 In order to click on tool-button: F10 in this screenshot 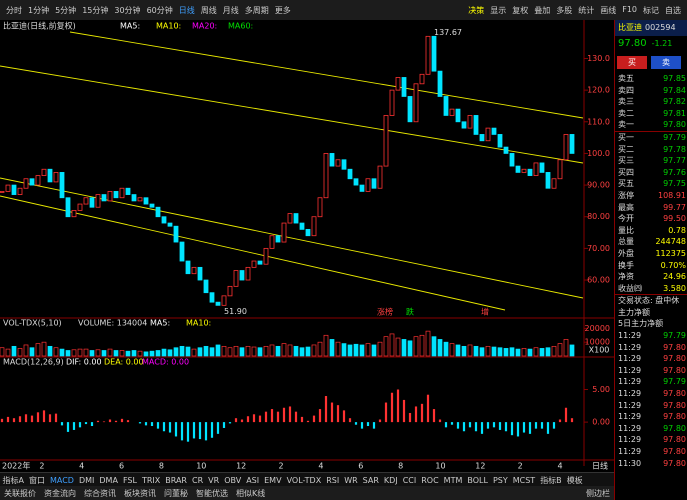, I will do `click(629, 9)`.